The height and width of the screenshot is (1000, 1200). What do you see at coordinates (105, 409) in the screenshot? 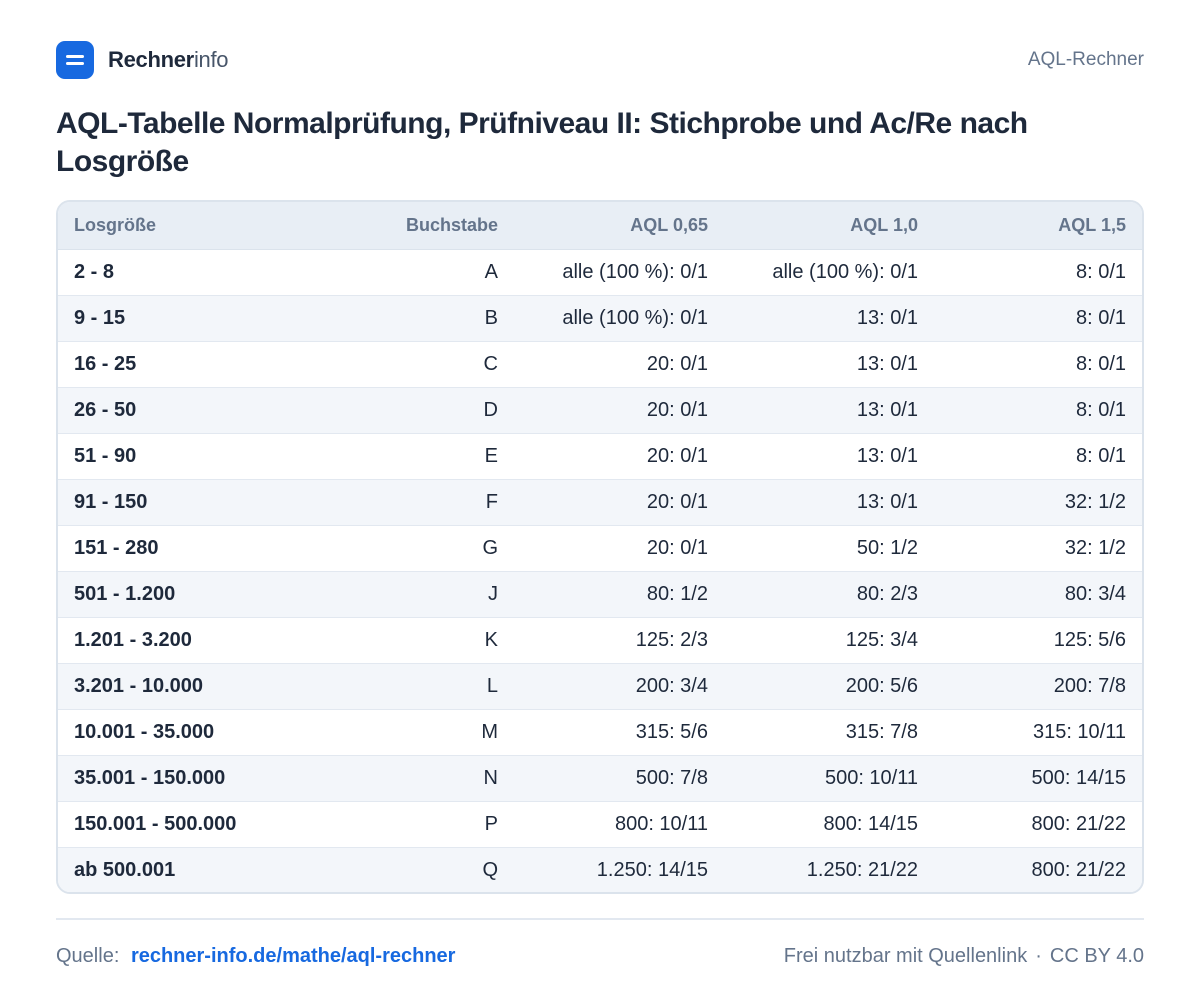
I see `table-cell: 26 - 50` at bounding box center [105, 409].